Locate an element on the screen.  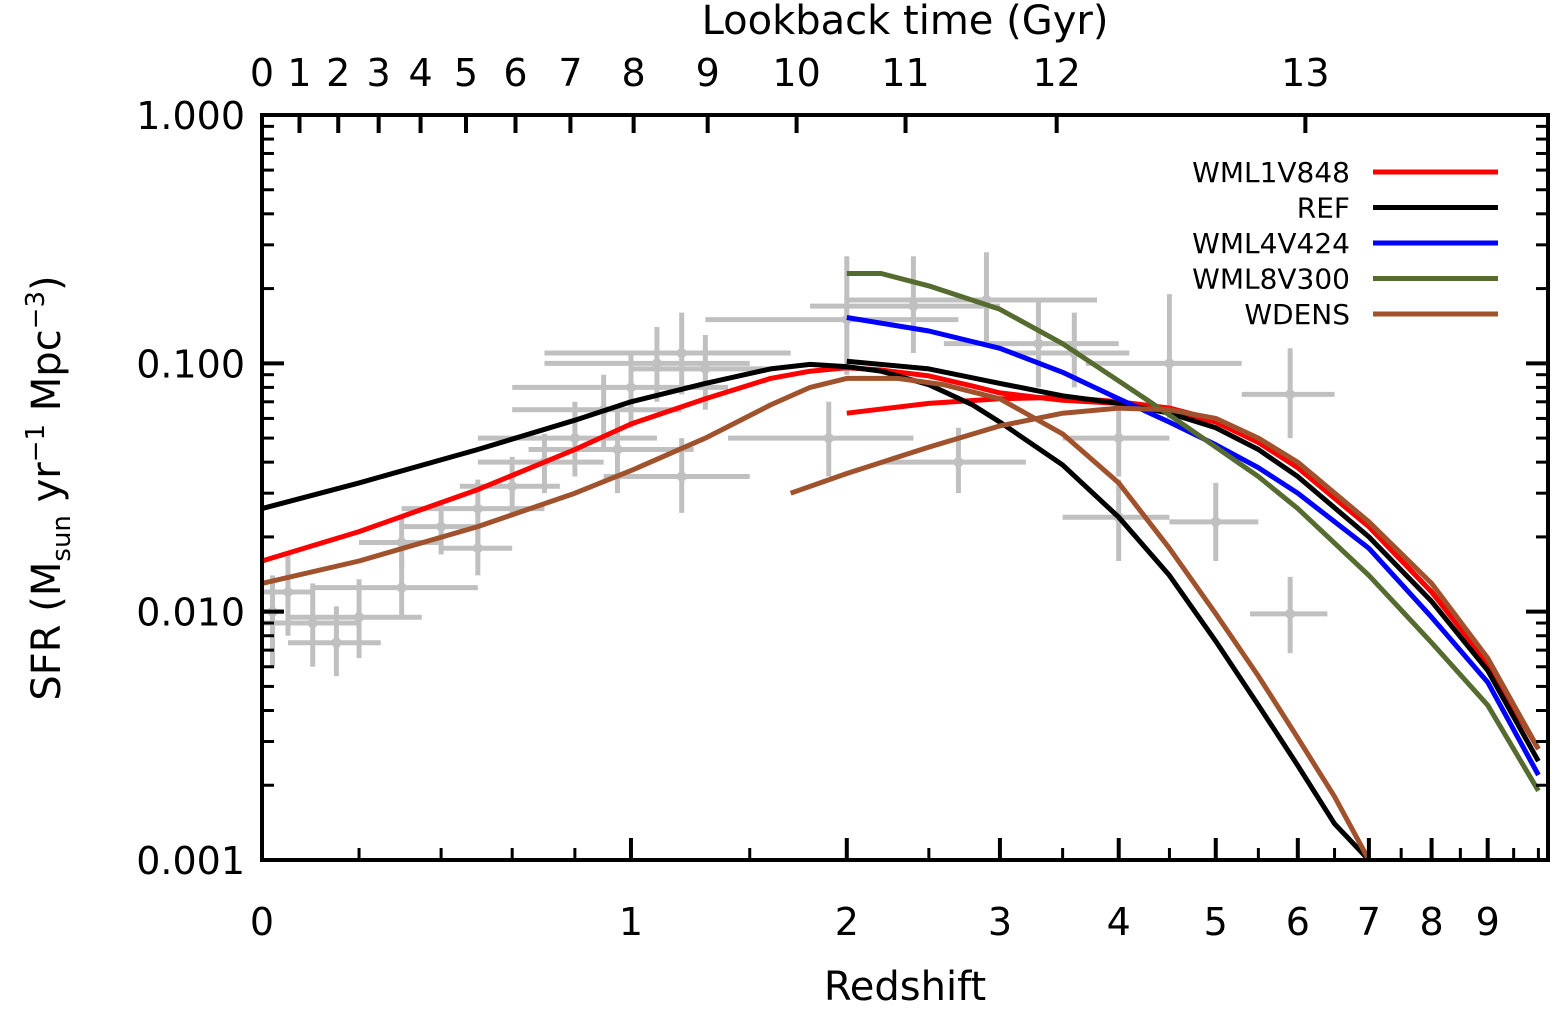
top-tick-label: 7 is located at coordinates (570, 73).